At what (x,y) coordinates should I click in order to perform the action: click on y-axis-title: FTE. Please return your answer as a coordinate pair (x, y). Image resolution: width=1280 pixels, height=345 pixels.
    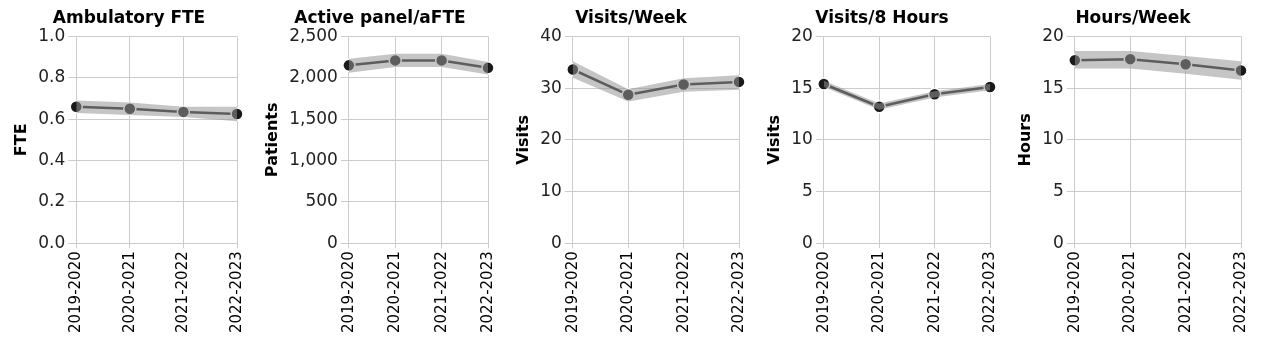
    Looking at the image, I should click on (20, 140).